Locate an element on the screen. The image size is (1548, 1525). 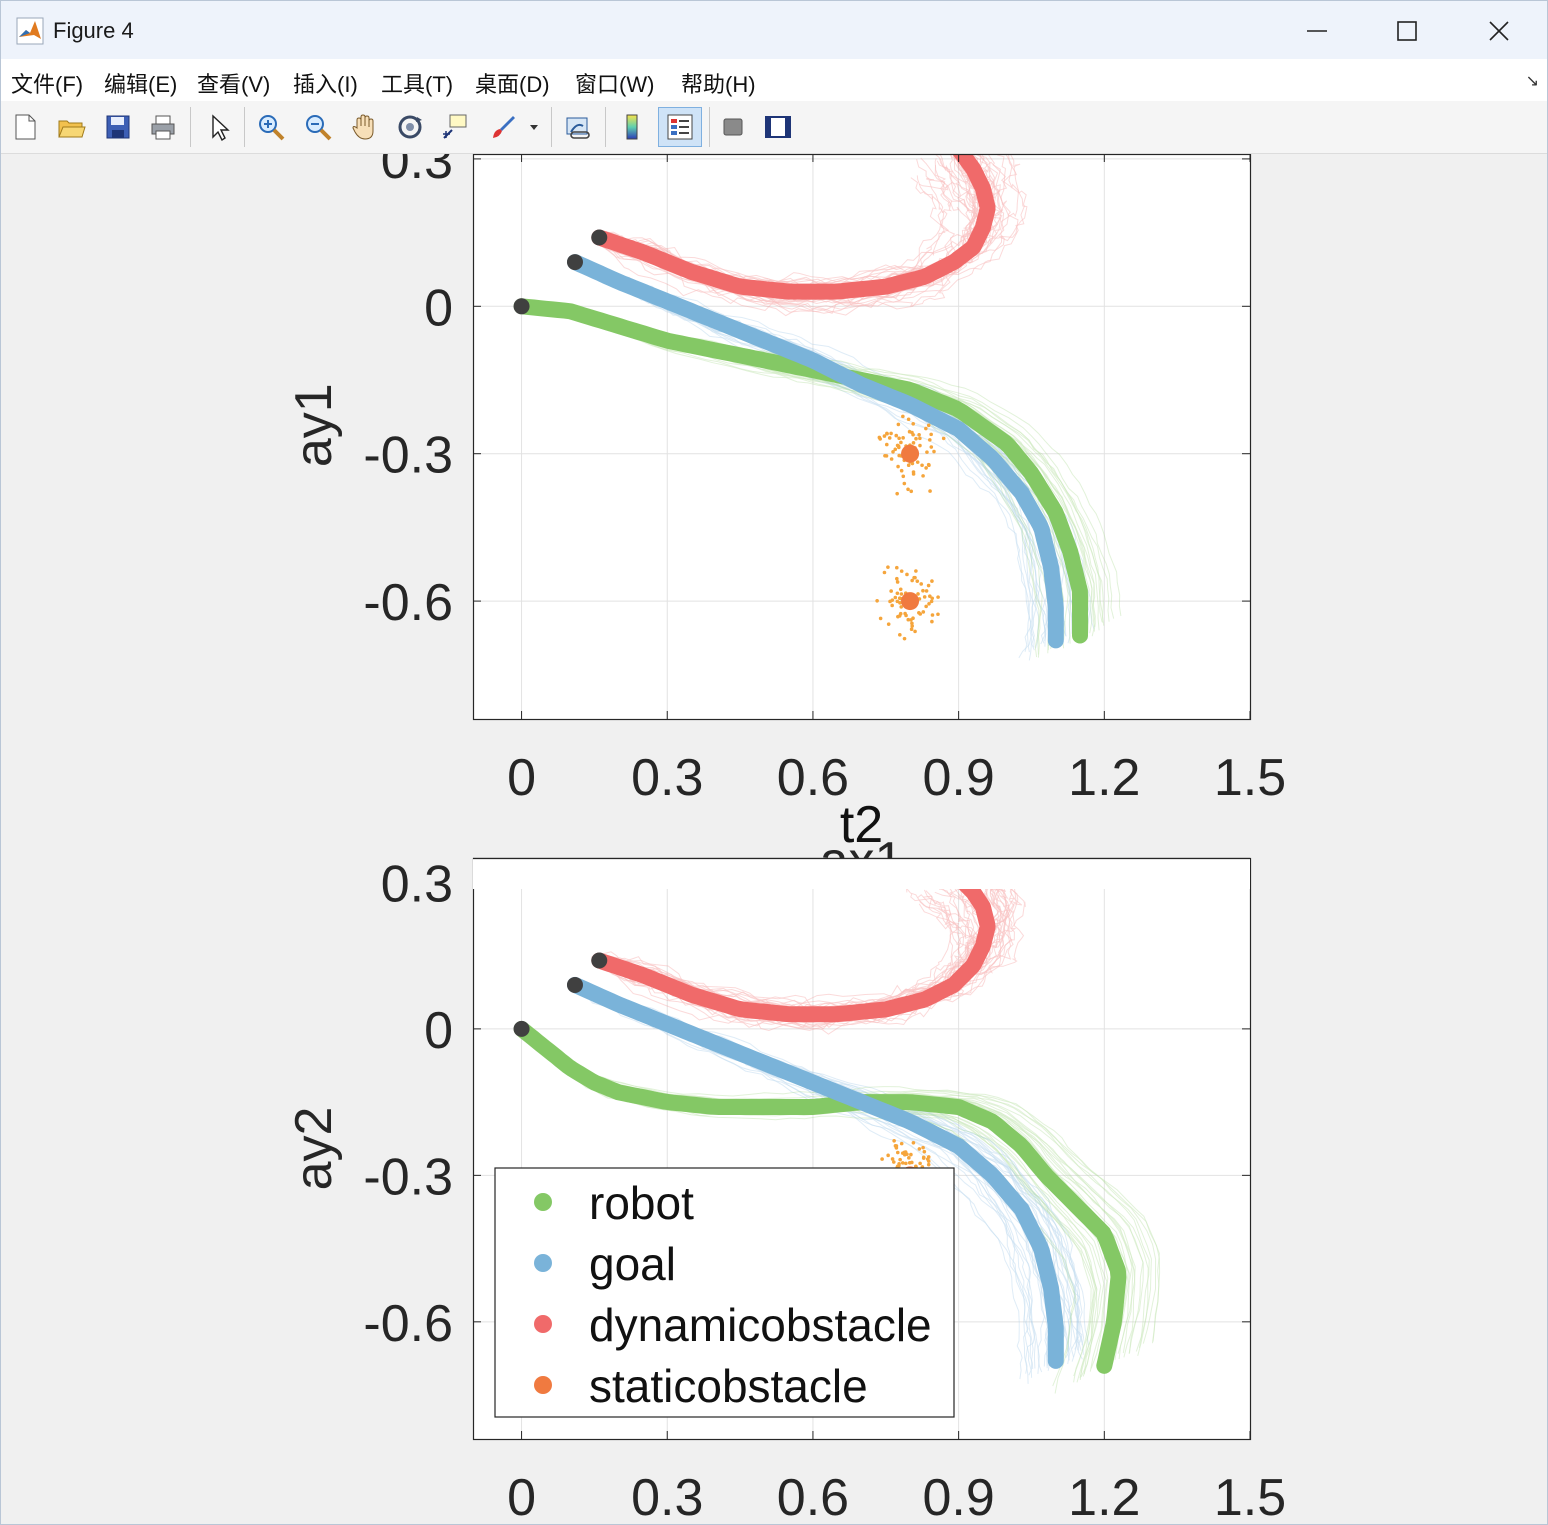
dynamicobstacle-series-line is located at coordinates (793, 946).